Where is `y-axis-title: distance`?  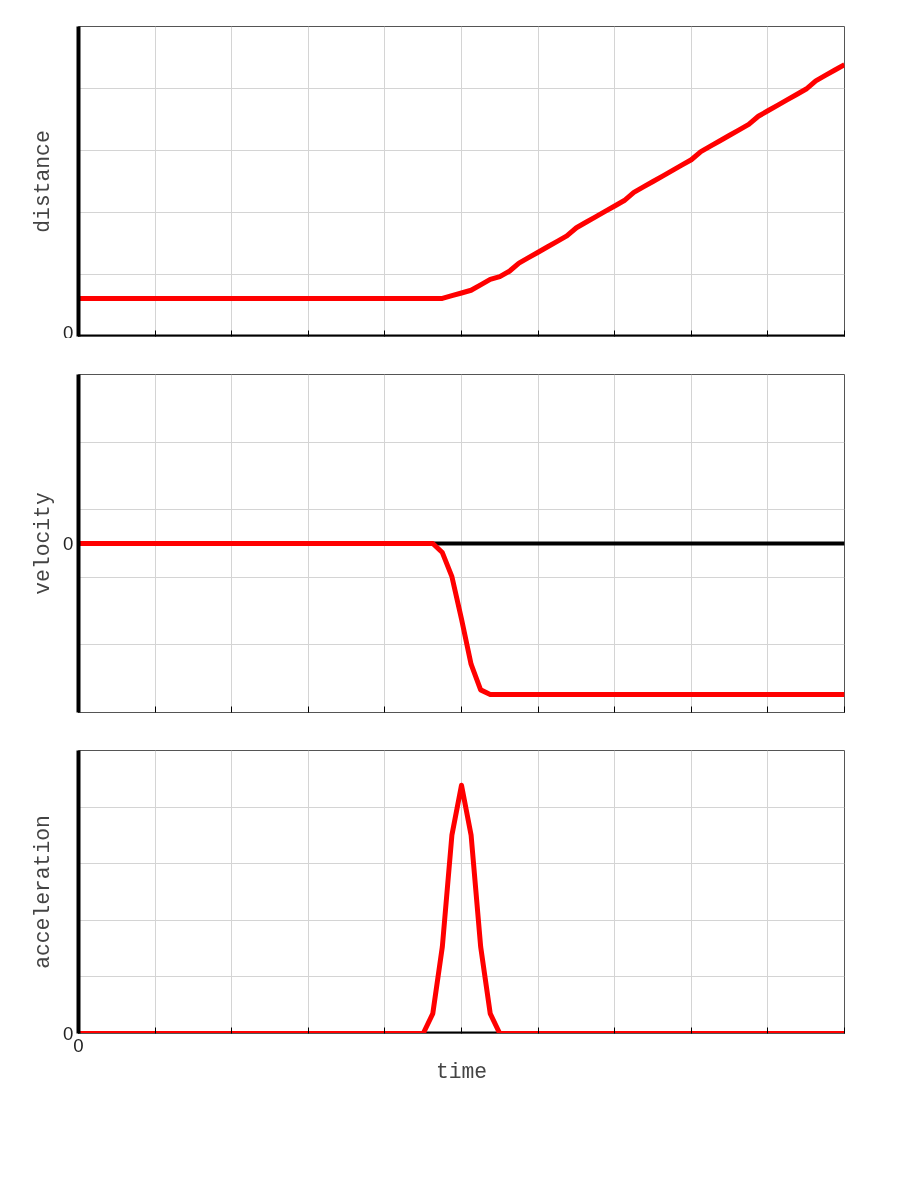
y-axis-title: distance is located at coordinates (43, 181).